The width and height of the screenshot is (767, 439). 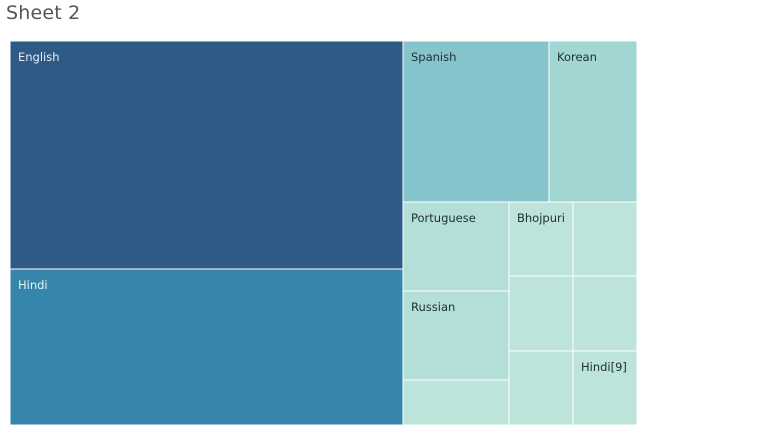 I want to click on tile-label: Korean, so click(x=577, y=57).